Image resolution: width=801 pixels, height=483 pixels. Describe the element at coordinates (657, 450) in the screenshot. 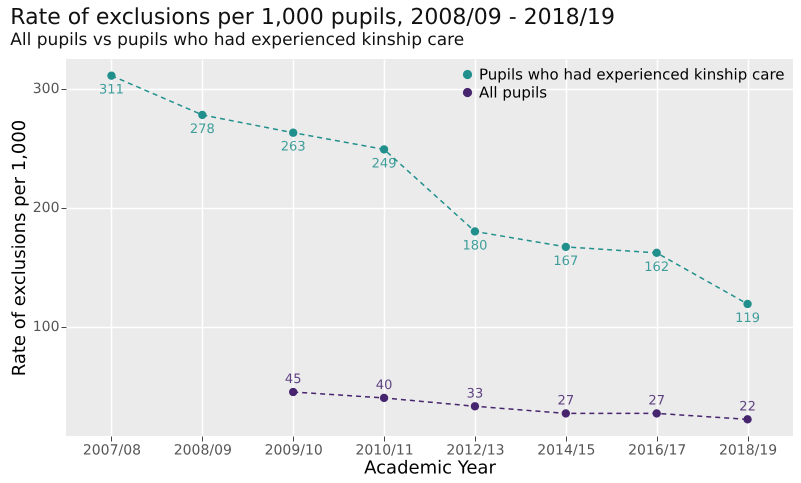

I see `x-tick-label: 2016/17` at that location.